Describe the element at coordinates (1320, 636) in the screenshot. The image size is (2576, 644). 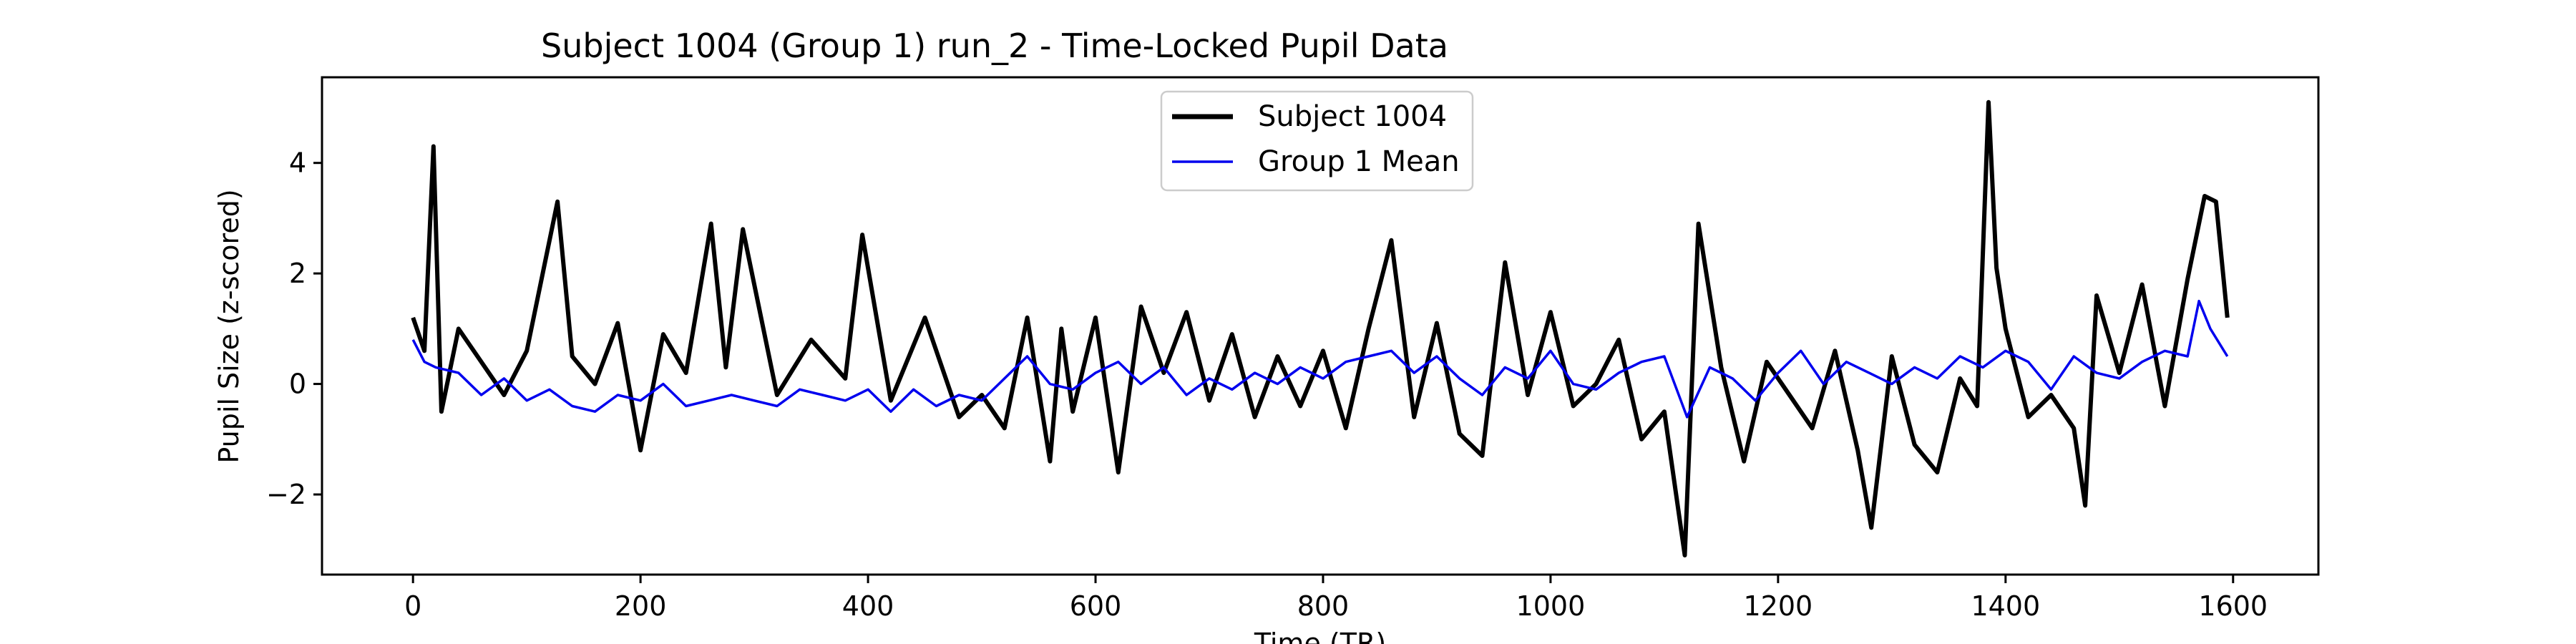
I see `x-axis-label: Time (TR)` at that location.